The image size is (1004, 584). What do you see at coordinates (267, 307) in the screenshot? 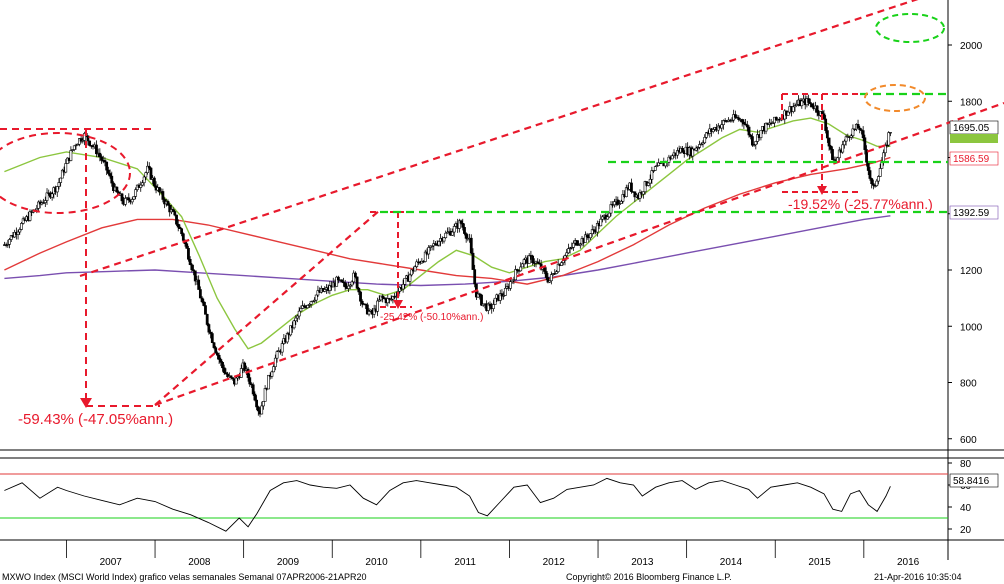
I see `channel-mid-line` at bounding box center [267, 307].